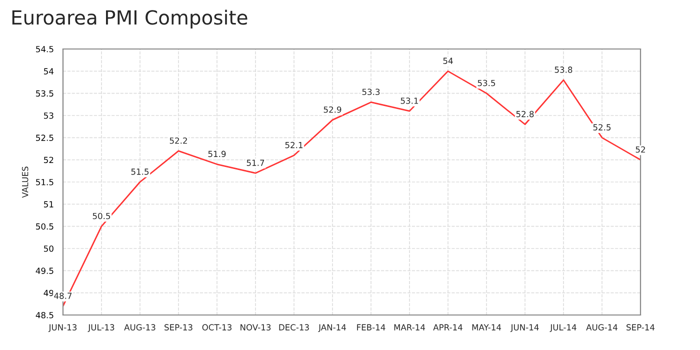 This screenshot has height=350, width=700. Describe the element at coordinates (178, 140) in the screenshot. I see `data-label: 52.2` at that location.